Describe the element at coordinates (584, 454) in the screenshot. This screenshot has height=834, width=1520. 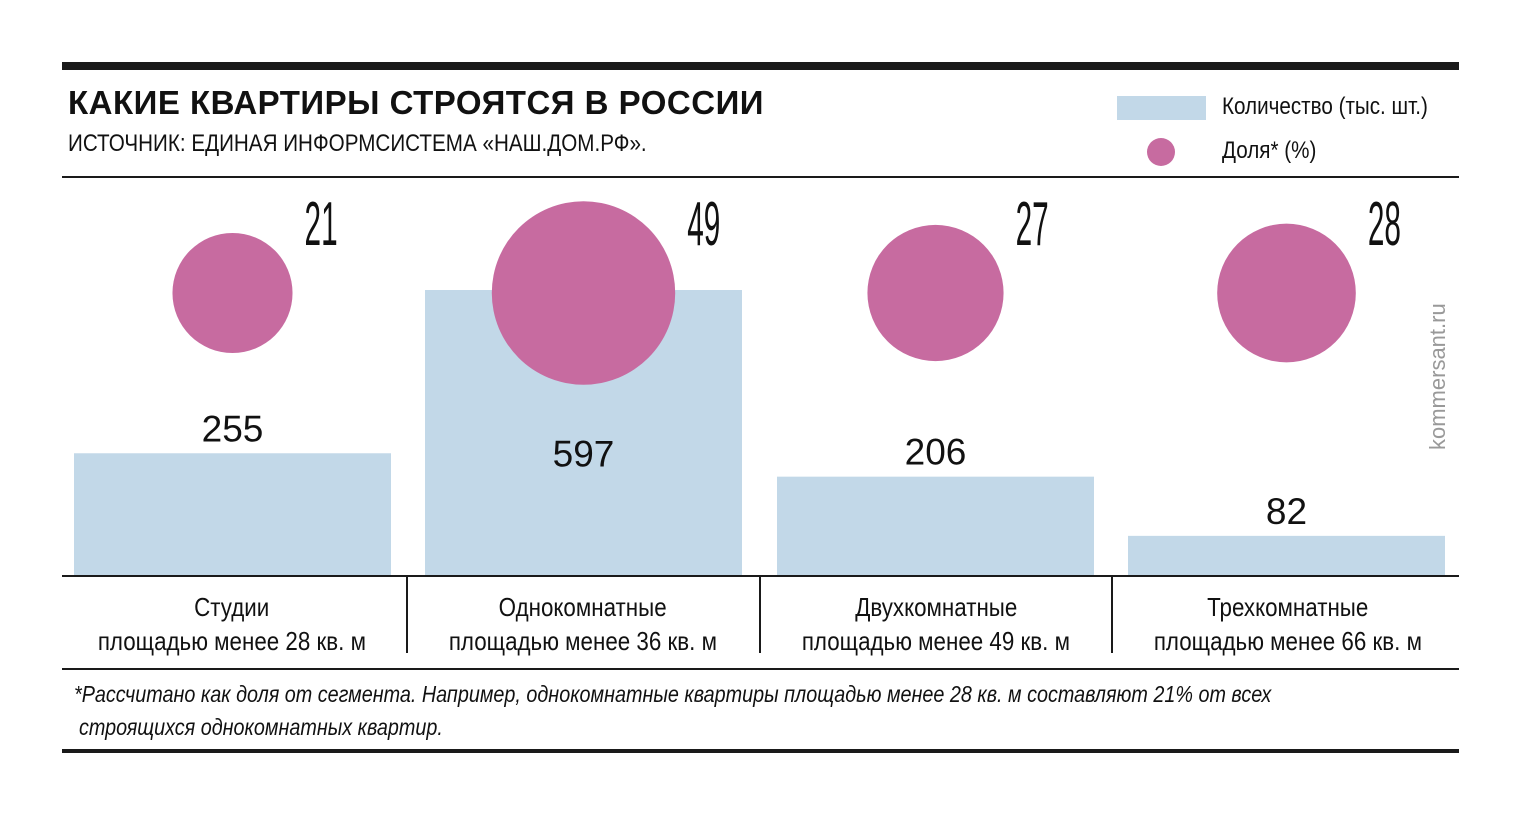
I see `bar-value-label: 597` at that location.